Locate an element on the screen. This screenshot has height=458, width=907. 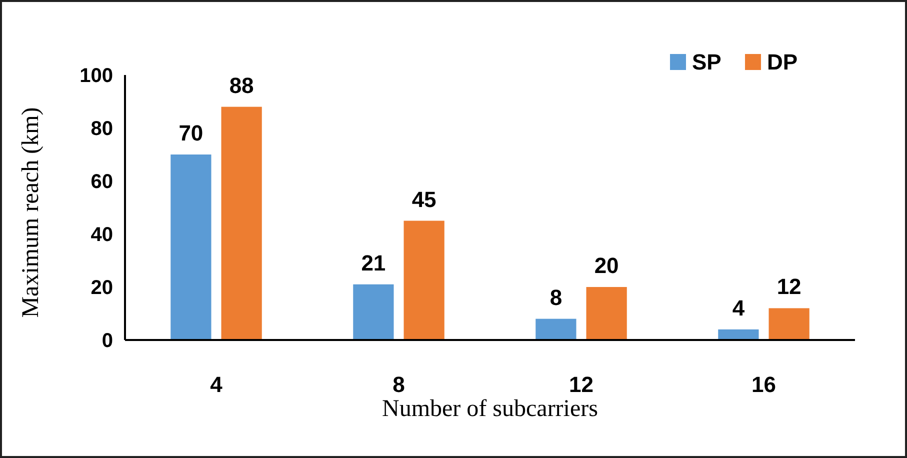
data-label: 70 is located at coordinates (191, 133).